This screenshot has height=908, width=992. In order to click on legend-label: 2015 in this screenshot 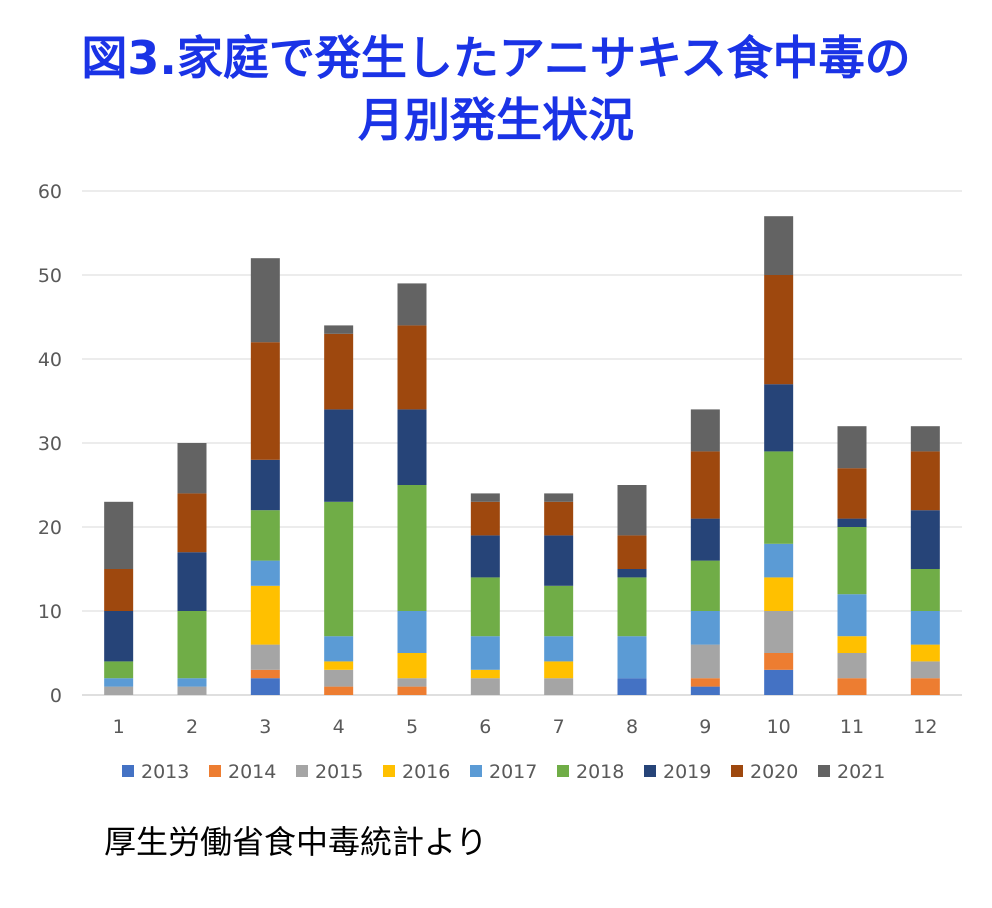, I will do `click(339, 772)`.